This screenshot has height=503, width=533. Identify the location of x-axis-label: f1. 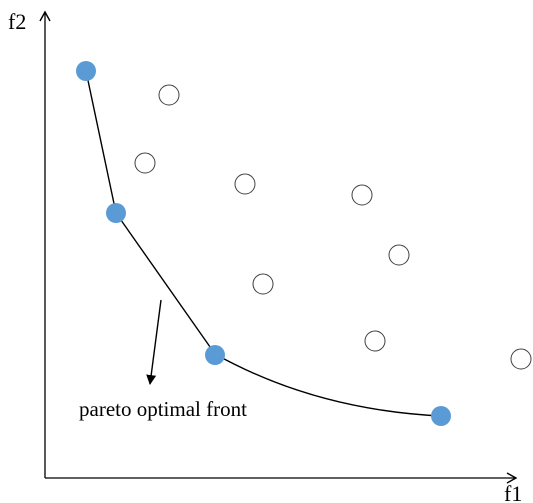
(513, 492).